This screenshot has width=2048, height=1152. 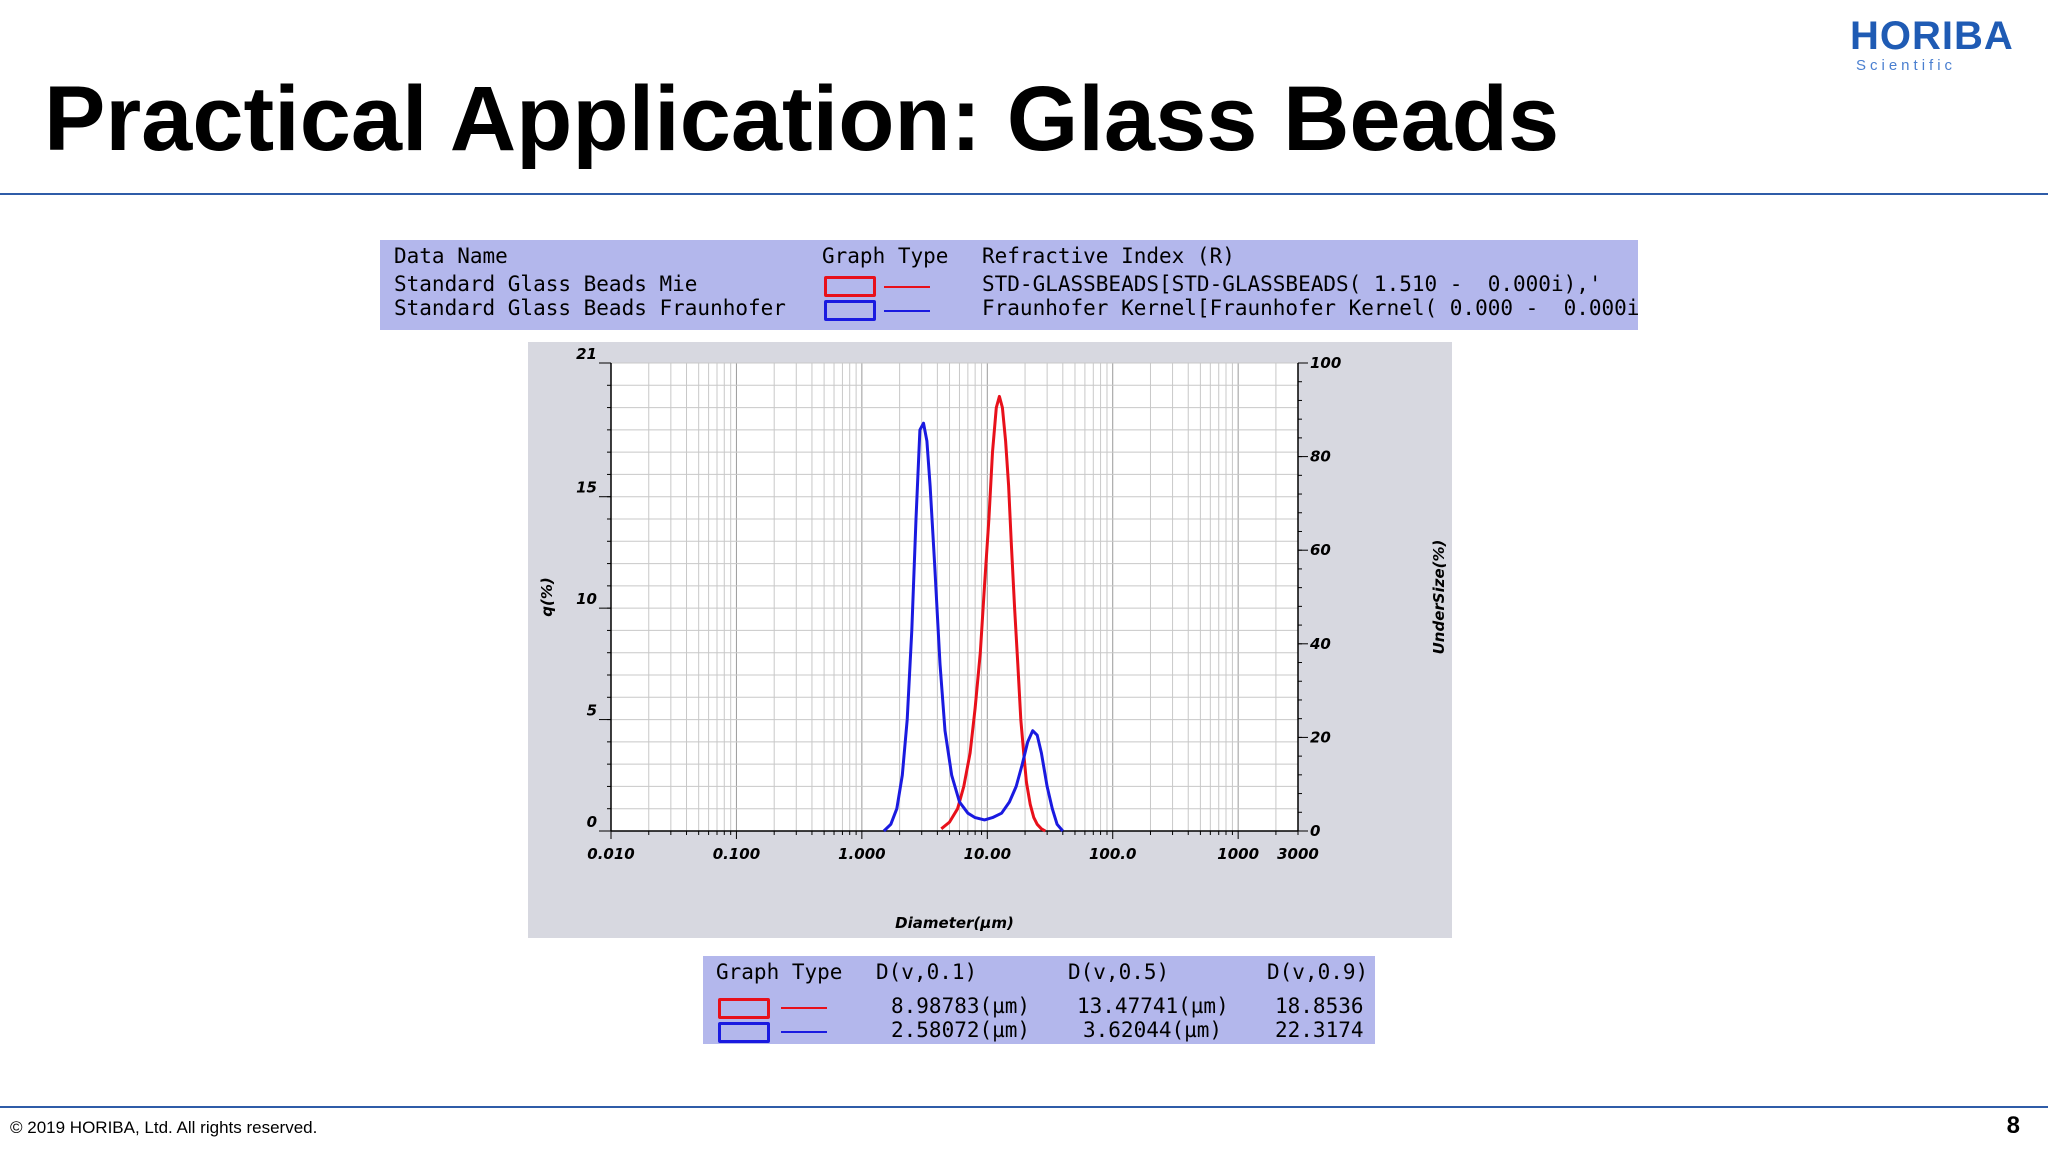 I want to click on y2-tick-label: 0, so click(x=1315, y=831).